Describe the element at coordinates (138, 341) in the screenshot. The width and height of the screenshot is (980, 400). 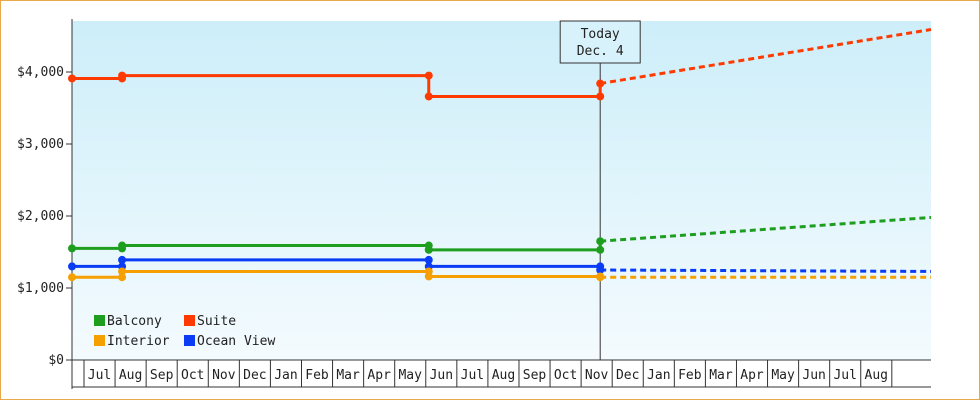
I see `legend-label-interior: Interior` at that location.